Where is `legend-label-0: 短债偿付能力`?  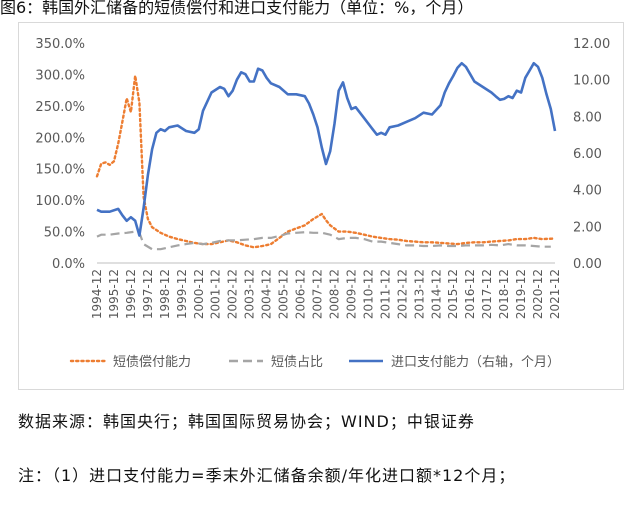
legend-label-0: 短债偿付能力 is located at coordinates (152, 362).